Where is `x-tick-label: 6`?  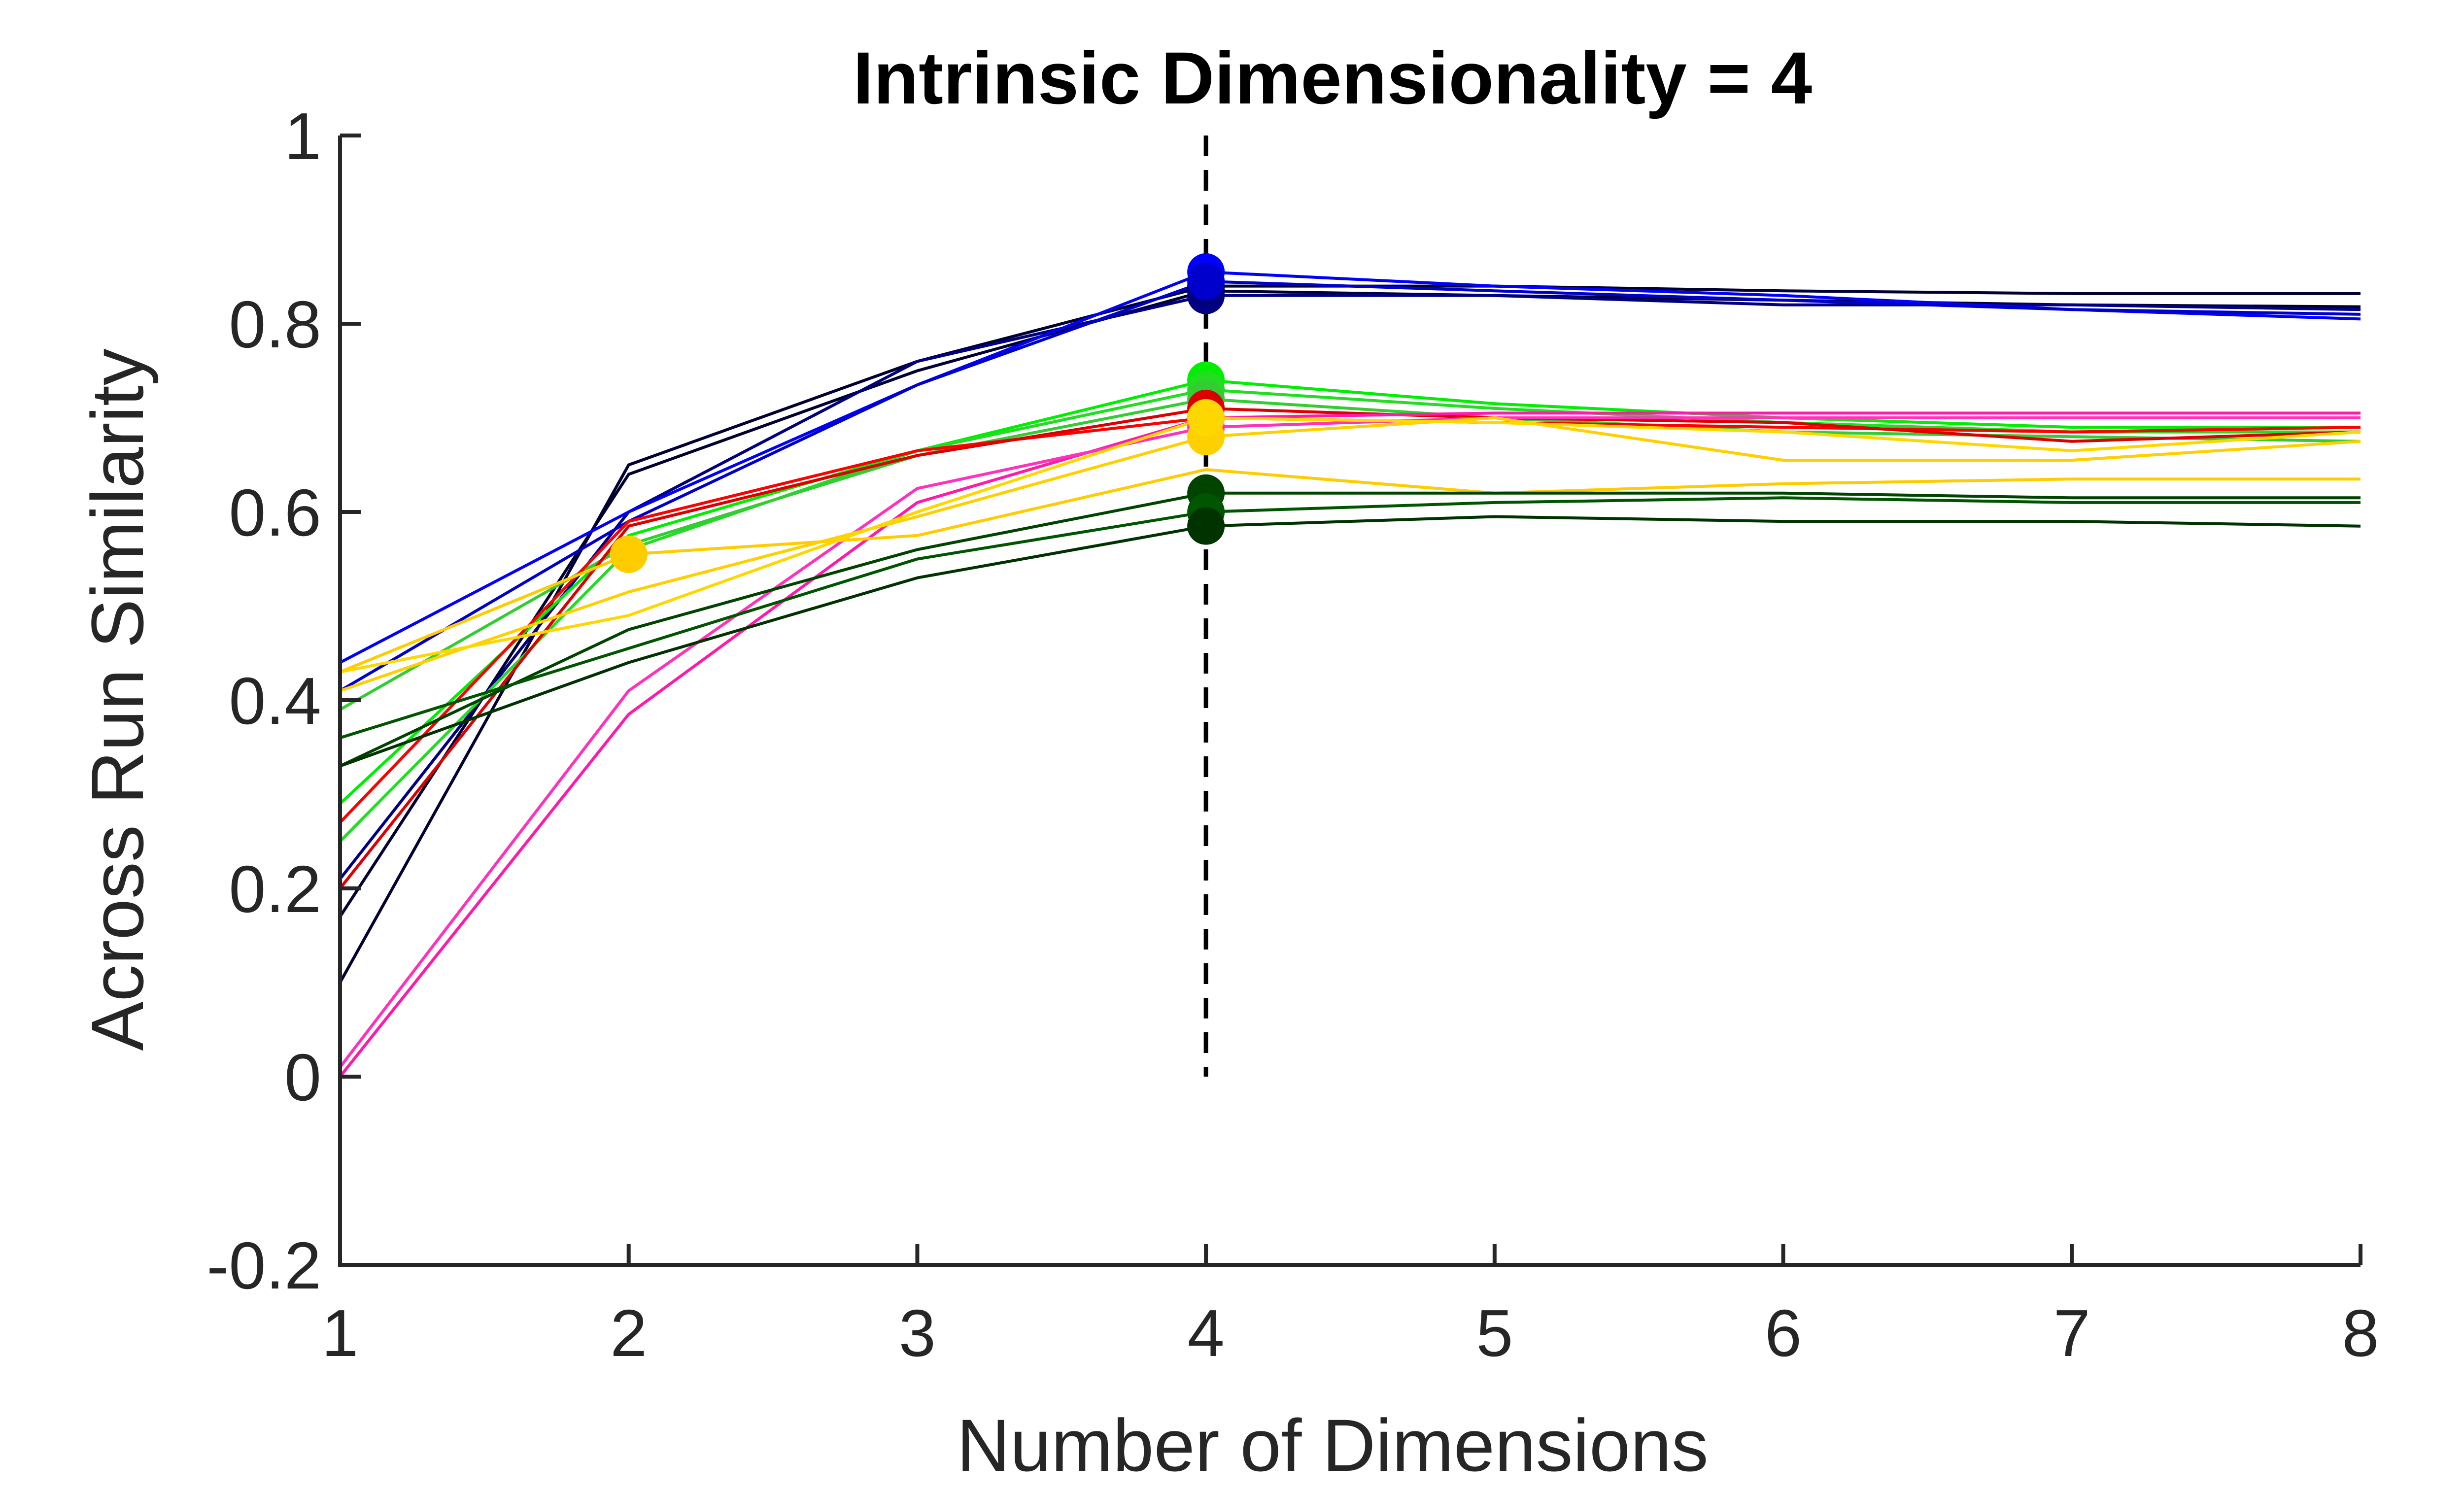
x-tick-label: 6 is located at coordinates (1783, 1333).